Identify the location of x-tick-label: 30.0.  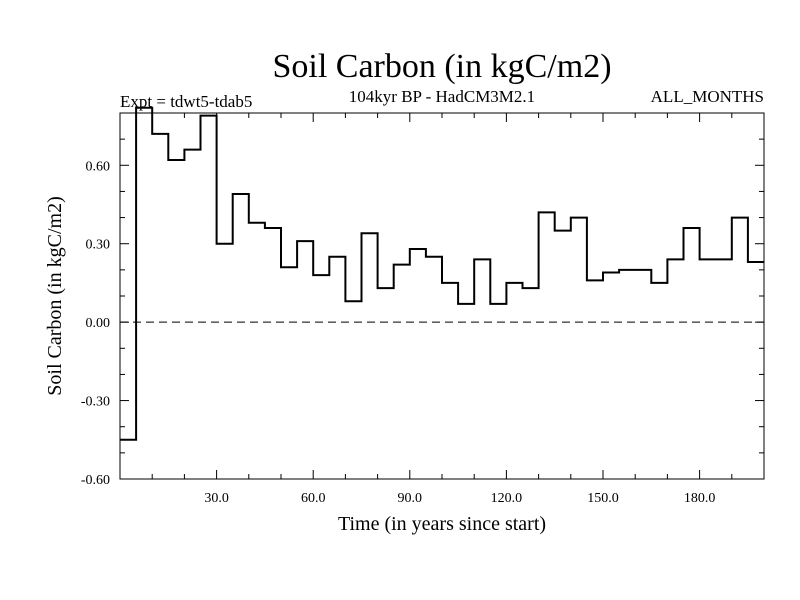
(216, 498).